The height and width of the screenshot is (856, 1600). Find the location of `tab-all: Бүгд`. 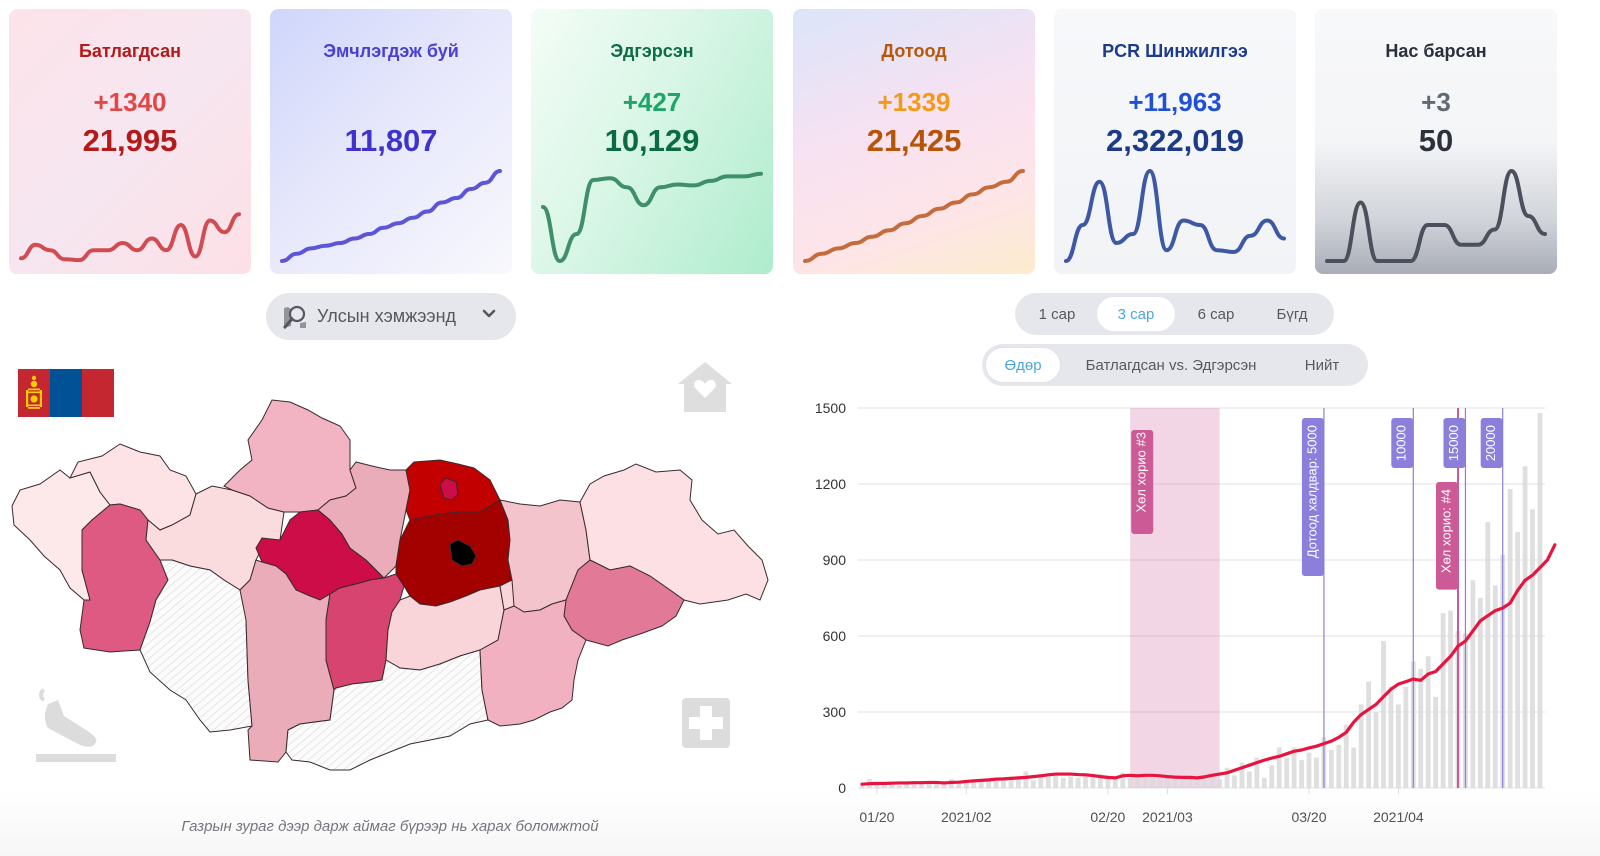

tab-all: Бүгд is located at coordinates (1292, 314).